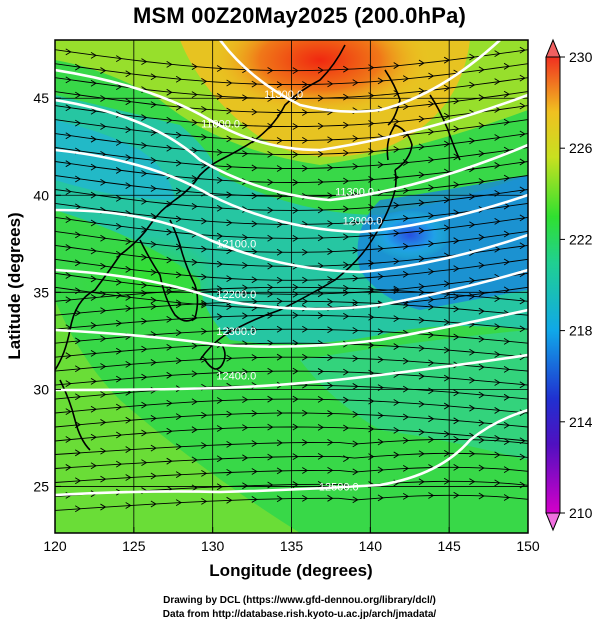 This screenshot has width=599, height=625. Describe the element at coordinates (290, 570) in the screenshot. I see `x-axis-title: Longitude (degrees)` at that location.